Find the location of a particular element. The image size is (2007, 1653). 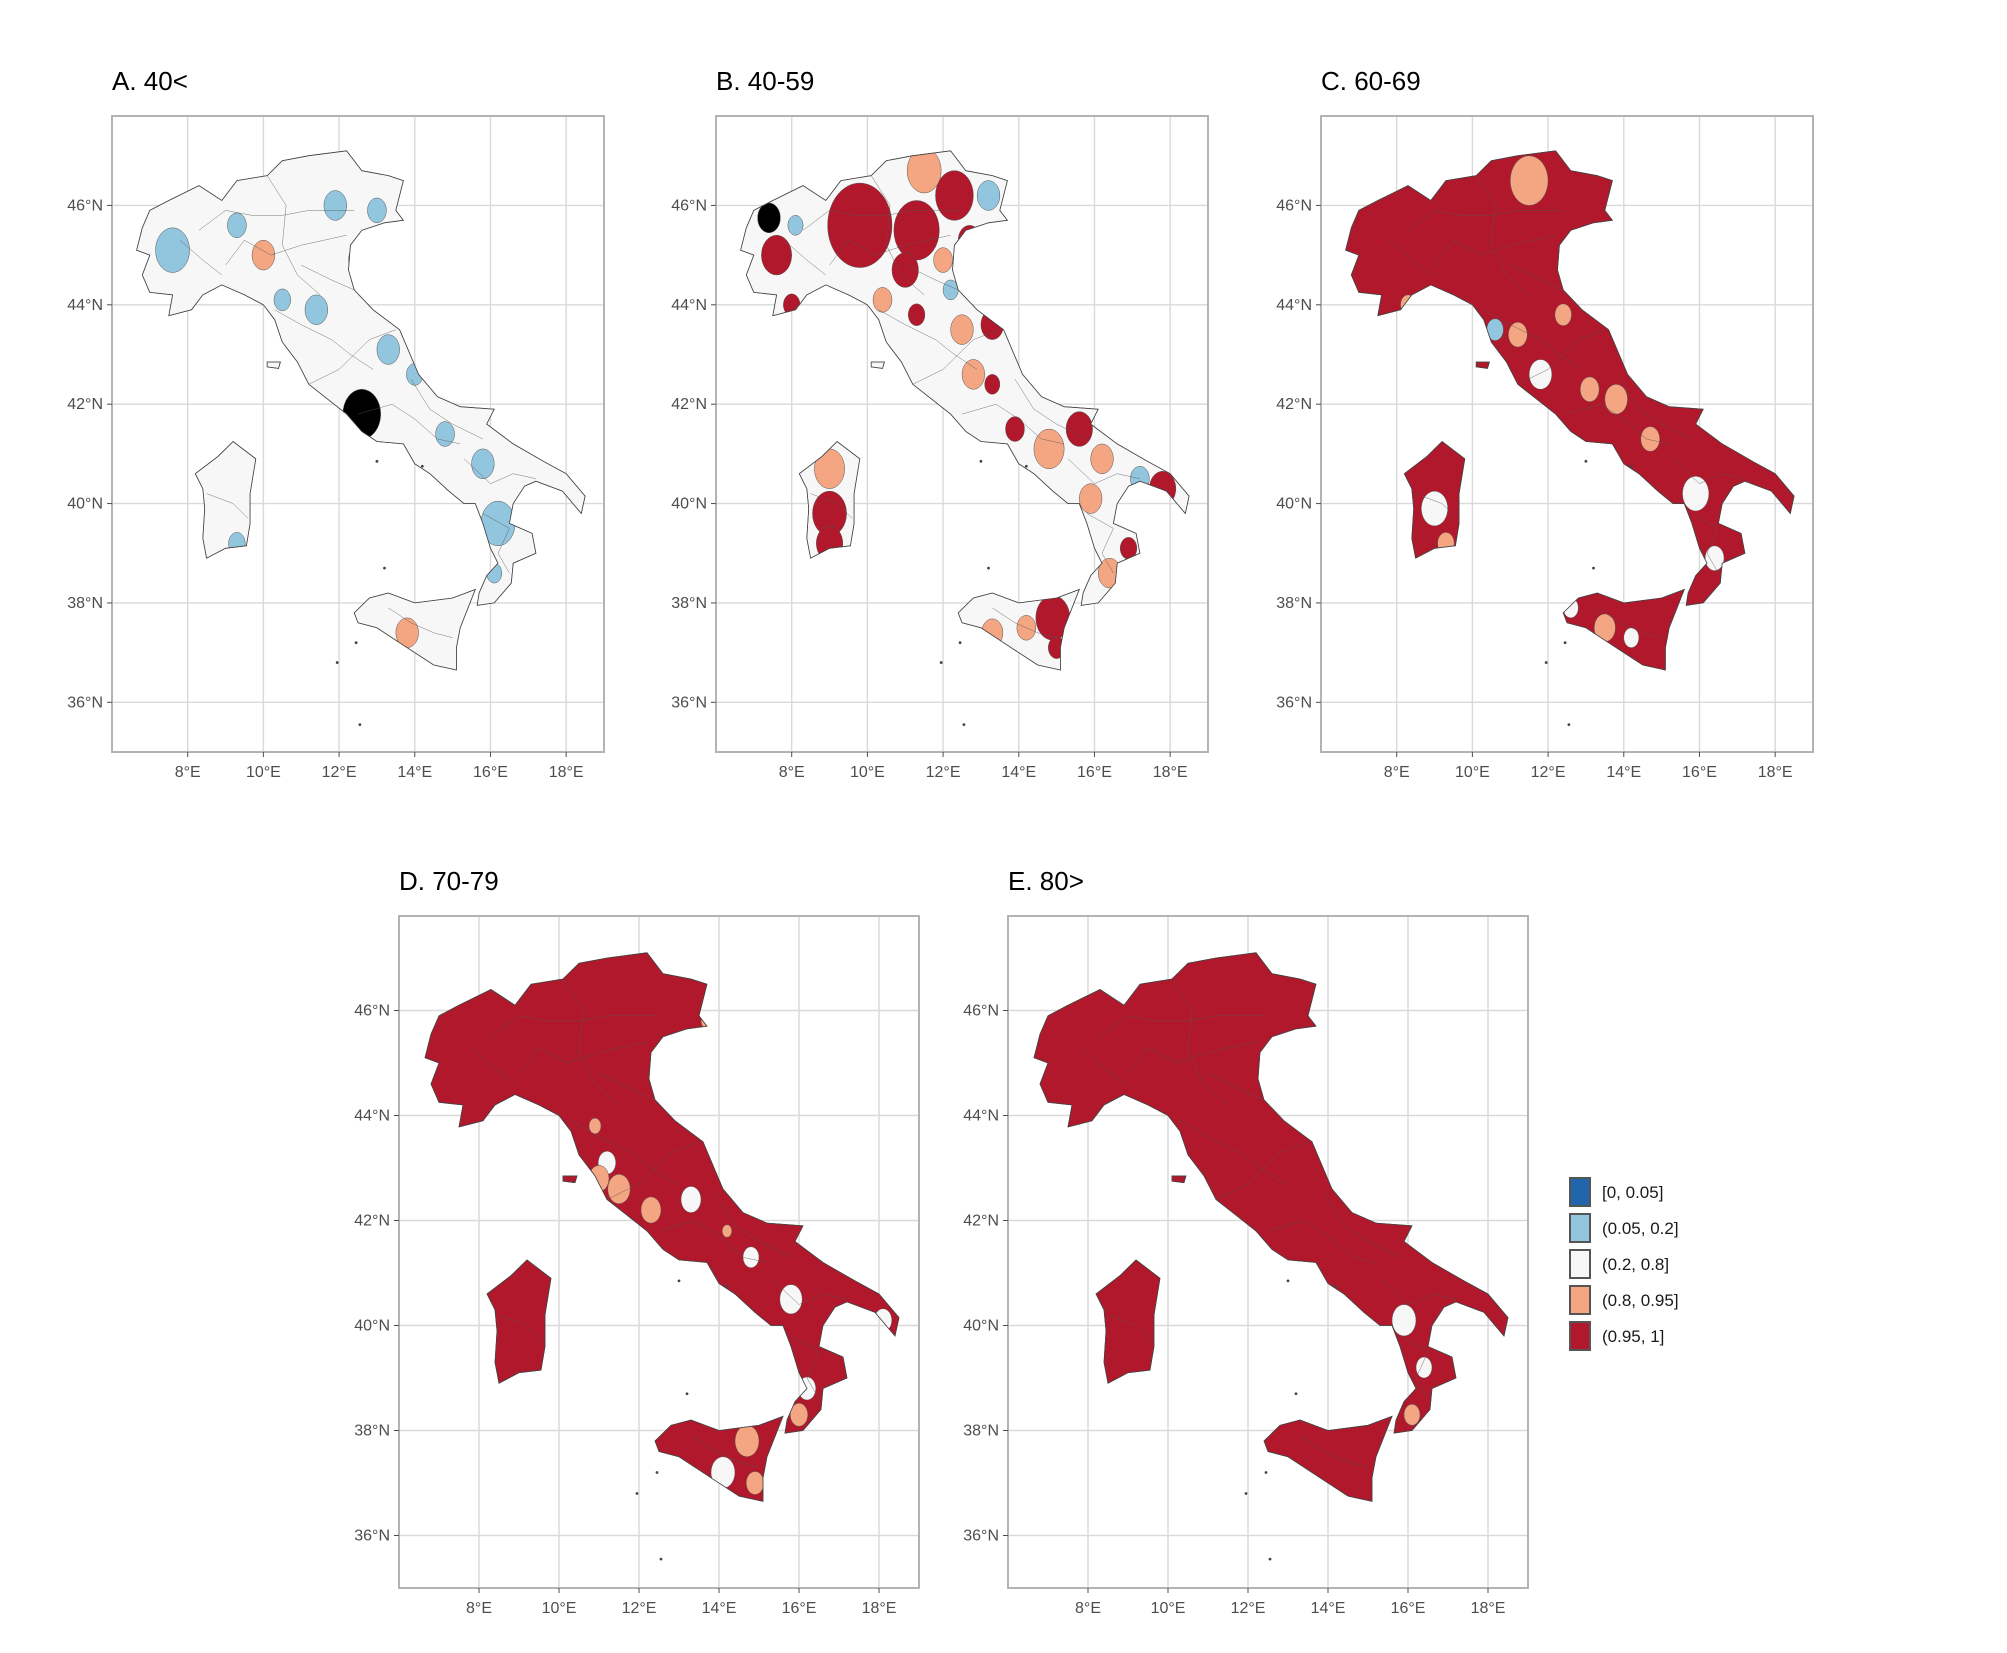

italy-map is located at coordinates (965, 438).